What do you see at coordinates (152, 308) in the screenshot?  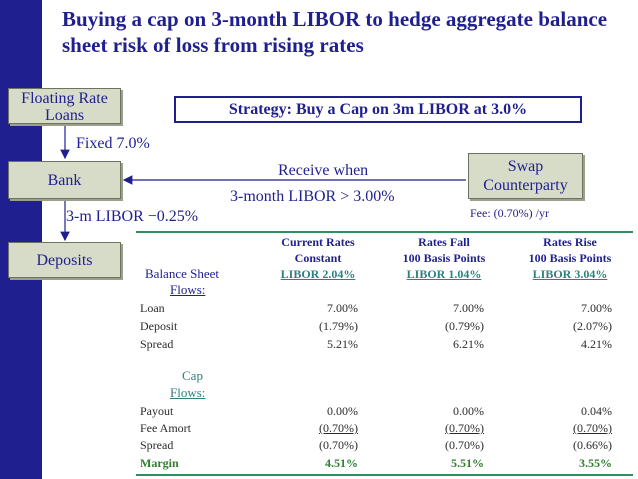 I see `row-label-loan: Loan` at bounding box center [152, 308].